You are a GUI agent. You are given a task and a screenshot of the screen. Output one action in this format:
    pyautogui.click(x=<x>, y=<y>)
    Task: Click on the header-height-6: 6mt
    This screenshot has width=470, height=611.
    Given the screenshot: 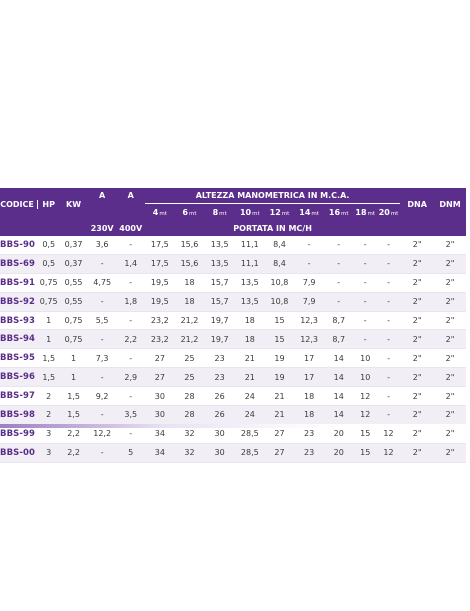 What is the action you would take?
    pyautogui.click(x=189, y=211)
    